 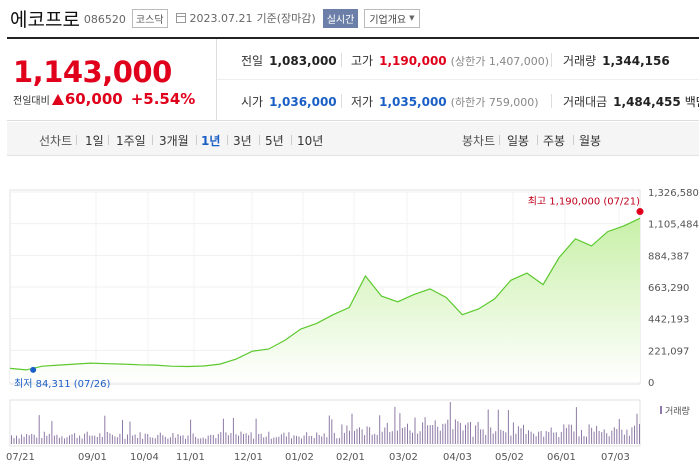 What do you see at coordinates (289, 101) in the screenshot?
I see `open-stat: 시가 1,036,000` at bounding box center [289, 101].